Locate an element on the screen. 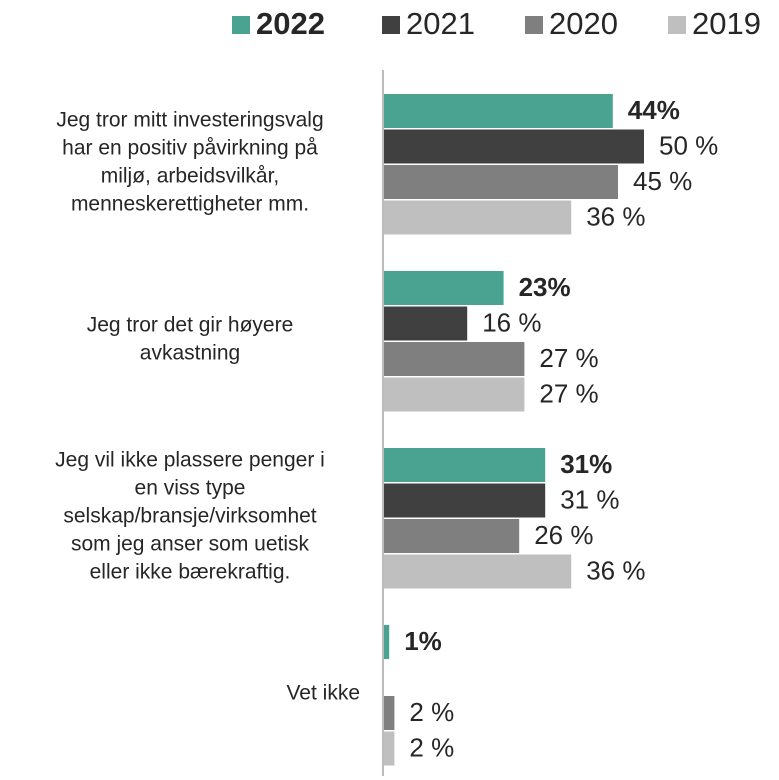  category-label: menneskerettigheter mm. is located at coordinates (190, 204).